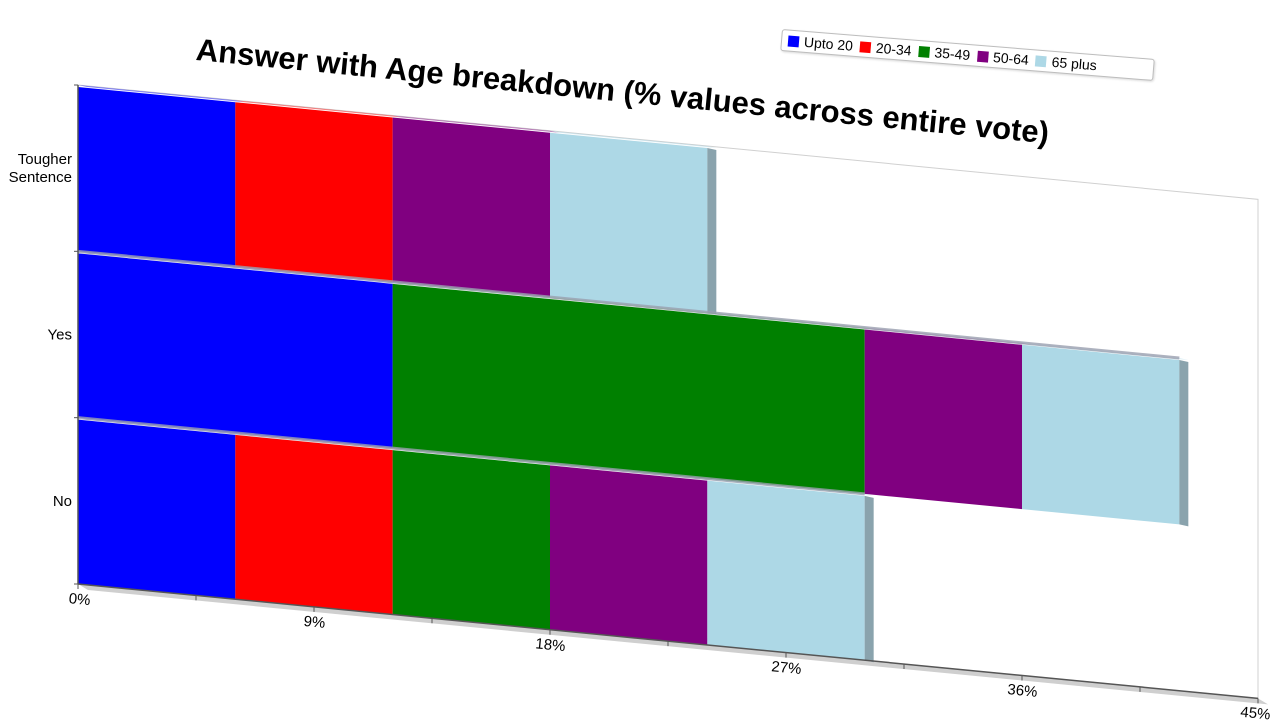 The height and width of the screenshot is (720, 1280). What do you see at coordinates (828, 43) in the screenshot?
I see `legend-label: Upto 20` at bounding box center [828, 43].